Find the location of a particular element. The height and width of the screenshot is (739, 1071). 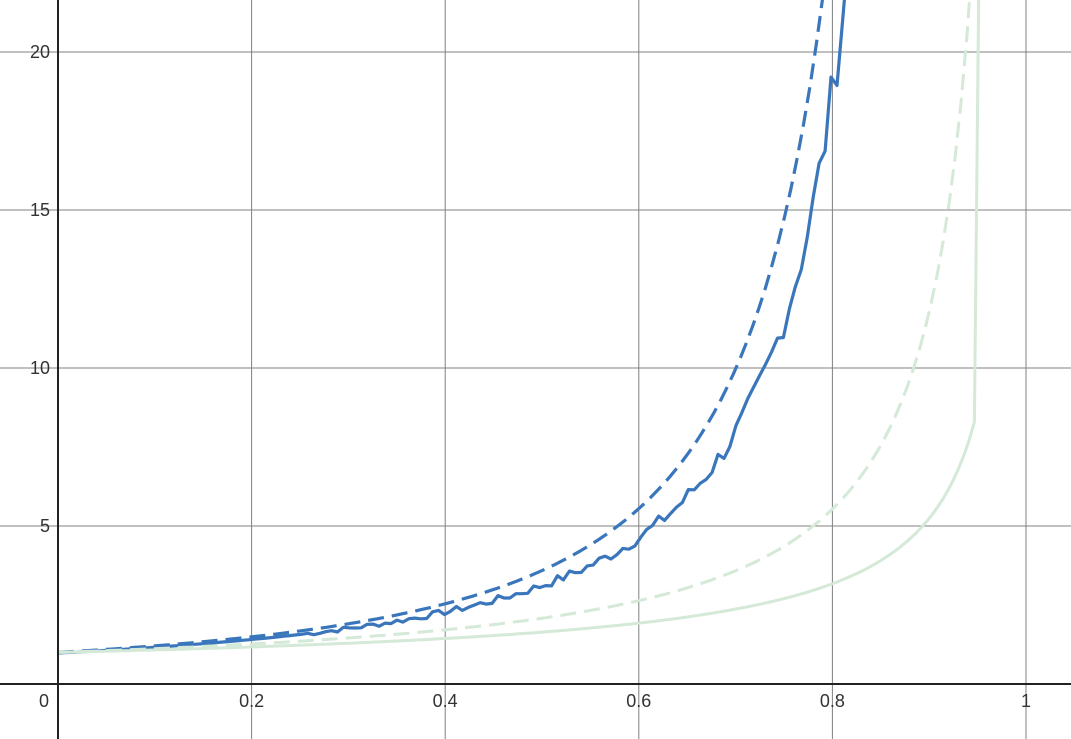

x-tick-label: 0 is located at coordinates (44, 701).